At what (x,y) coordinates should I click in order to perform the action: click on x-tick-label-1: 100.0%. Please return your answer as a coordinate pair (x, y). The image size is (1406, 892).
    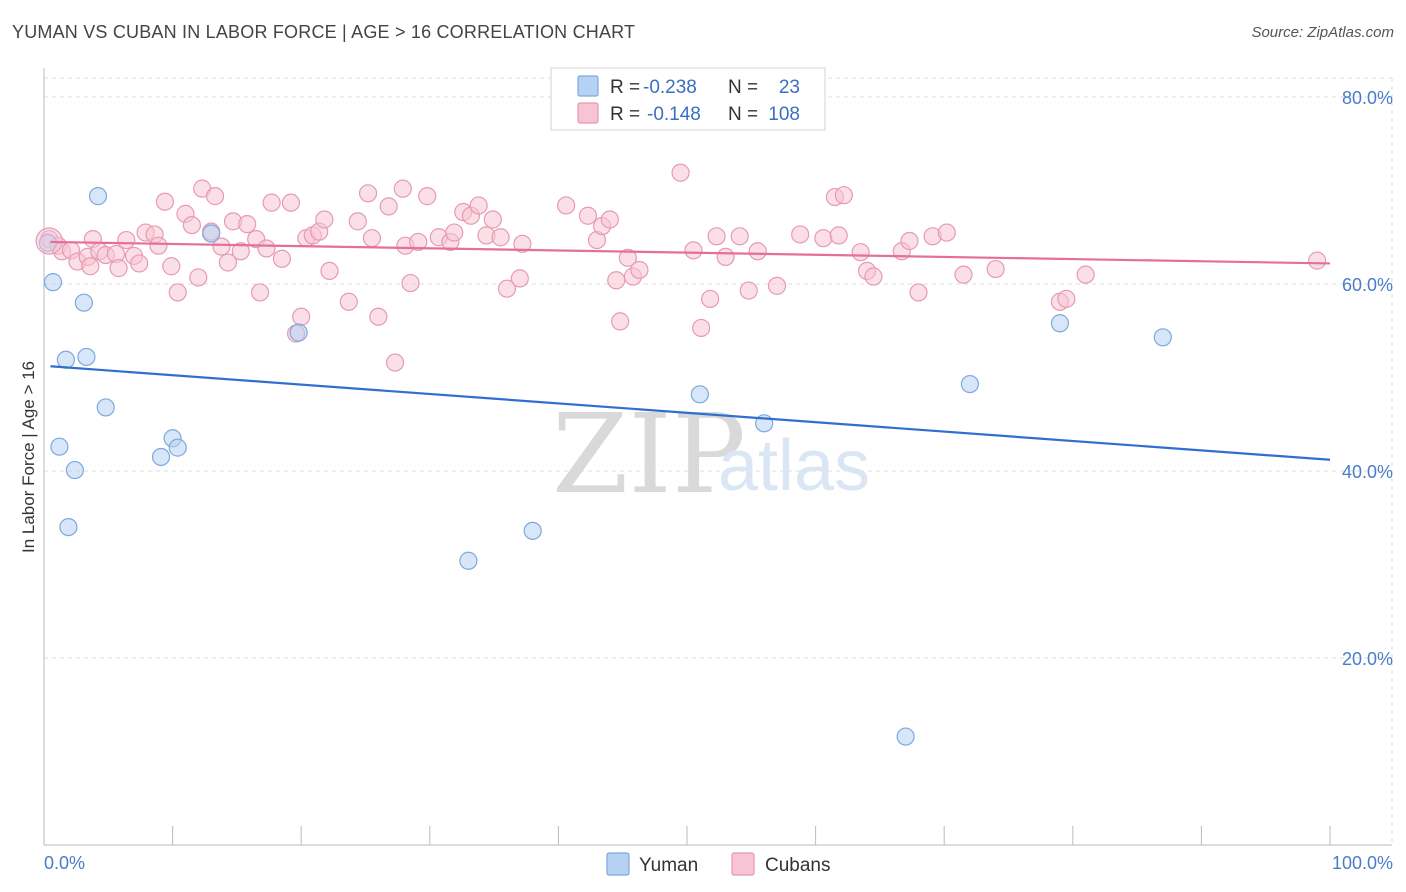
    Looking at the image, I should click on (1362, 863).